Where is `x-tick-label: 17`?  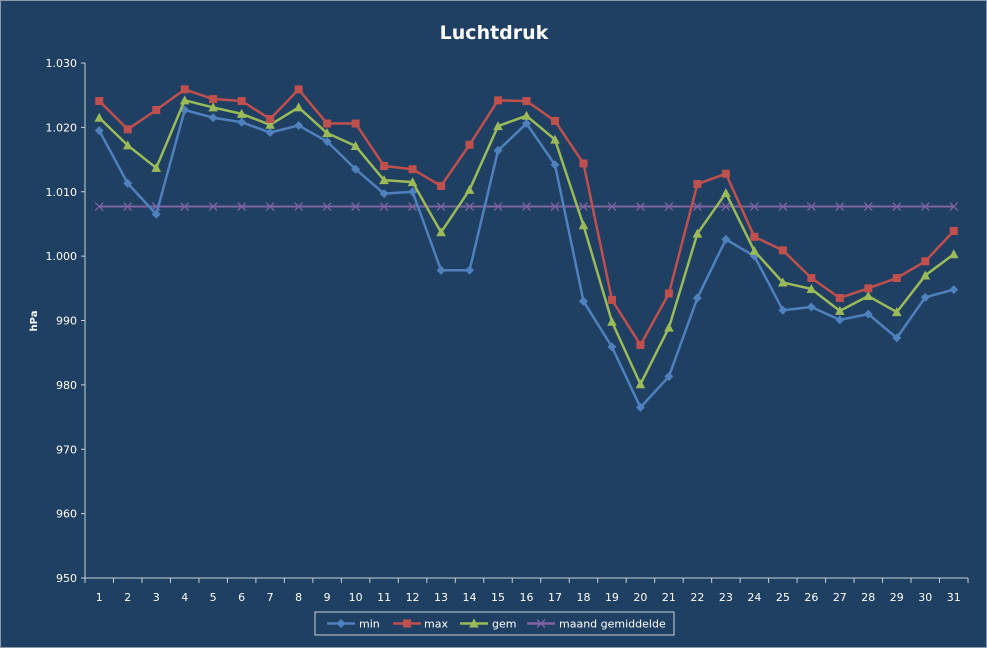 x-tick-label: 17 is located at coordinates (555, 597).